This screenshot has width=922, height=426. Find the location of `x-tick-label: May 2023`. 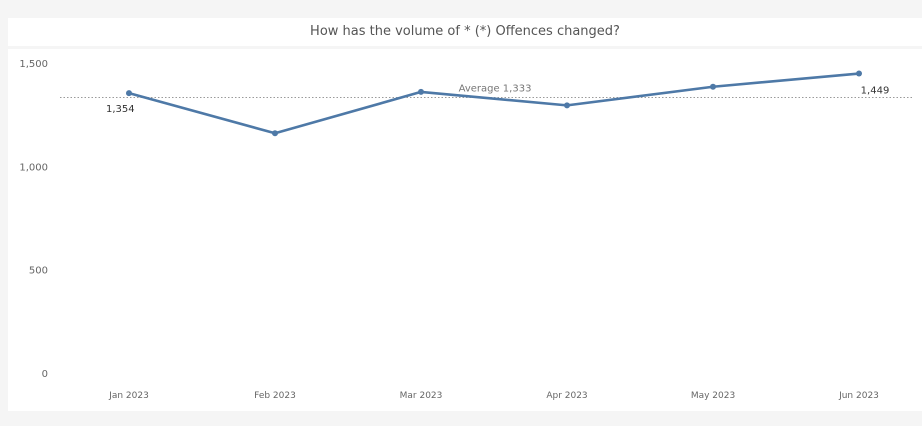

x-tick-label: May 2023 is located at coordinates (713, 396).